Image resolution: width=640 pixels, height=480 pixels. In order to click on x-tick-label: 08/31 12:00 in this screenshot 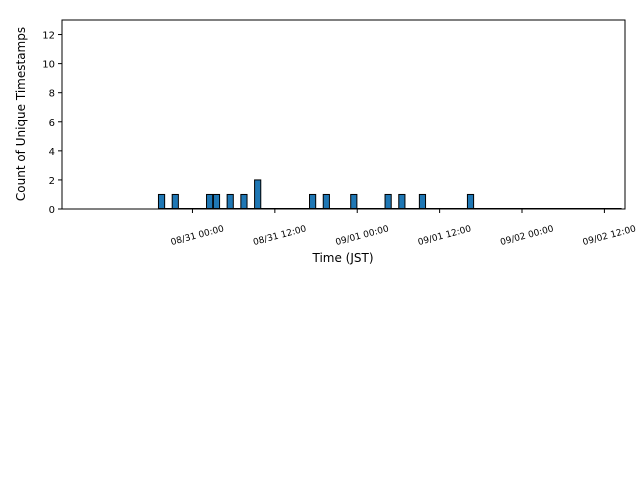, I will do `click(280, 236)`.